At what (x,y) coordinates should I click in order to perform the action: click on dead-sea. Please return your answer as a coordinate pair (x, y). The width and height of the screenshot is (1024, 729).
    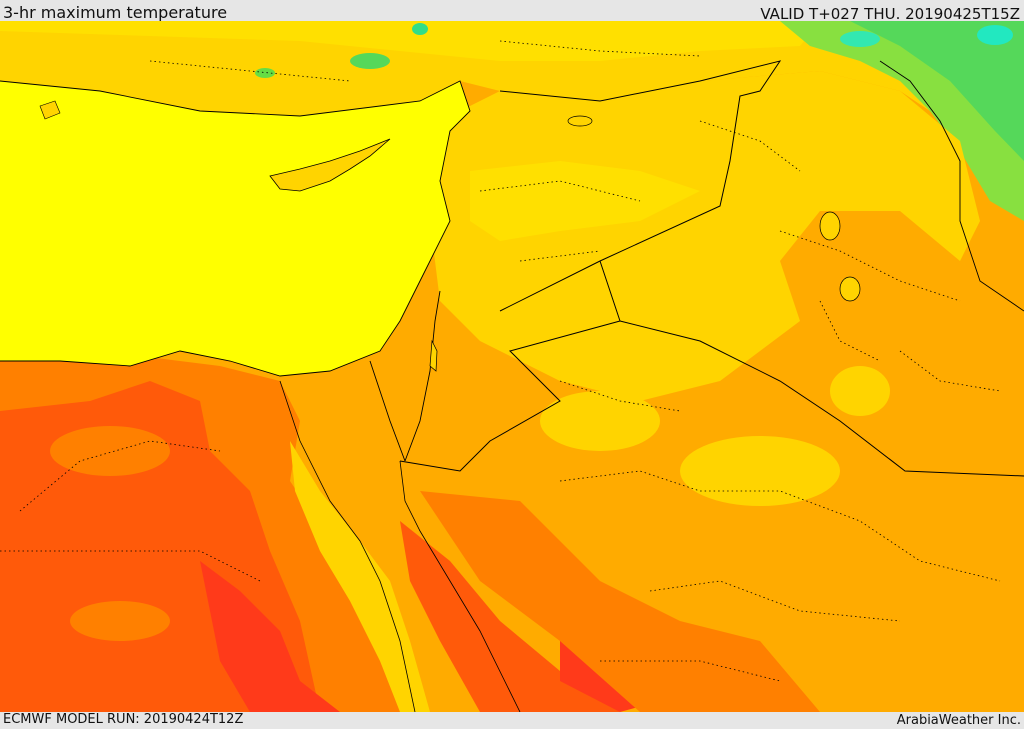
    Looking at the image, I should click on (433, 355).